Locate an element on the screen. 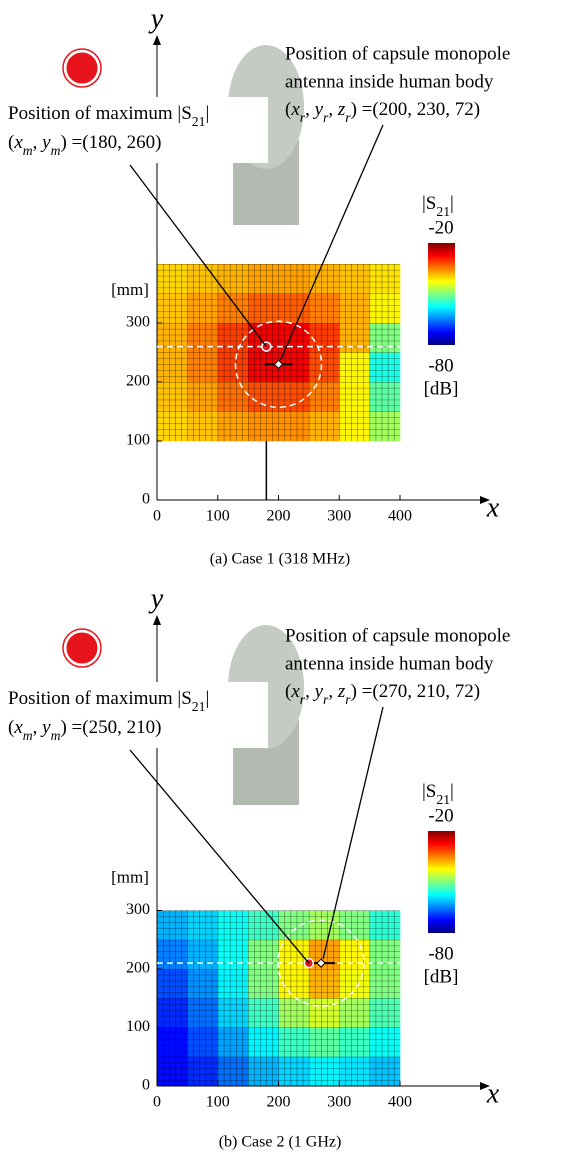  text-part: z is located at coordinates (341, 691).